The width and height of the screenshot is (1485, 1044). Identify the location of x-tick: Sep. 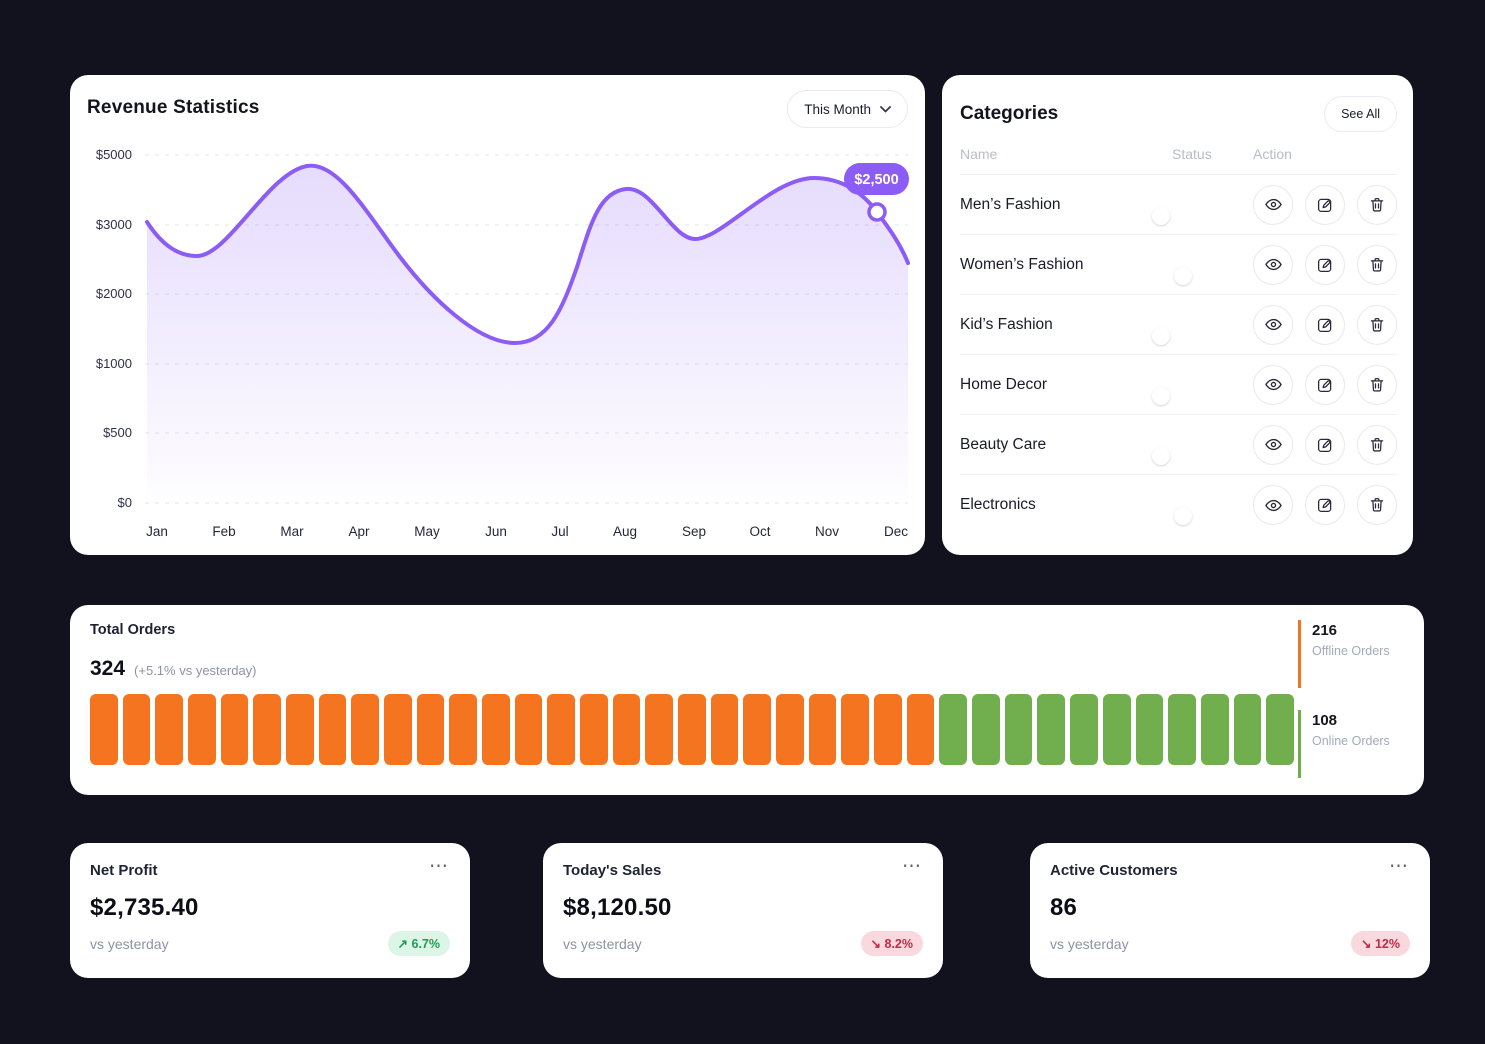
(694, 531).